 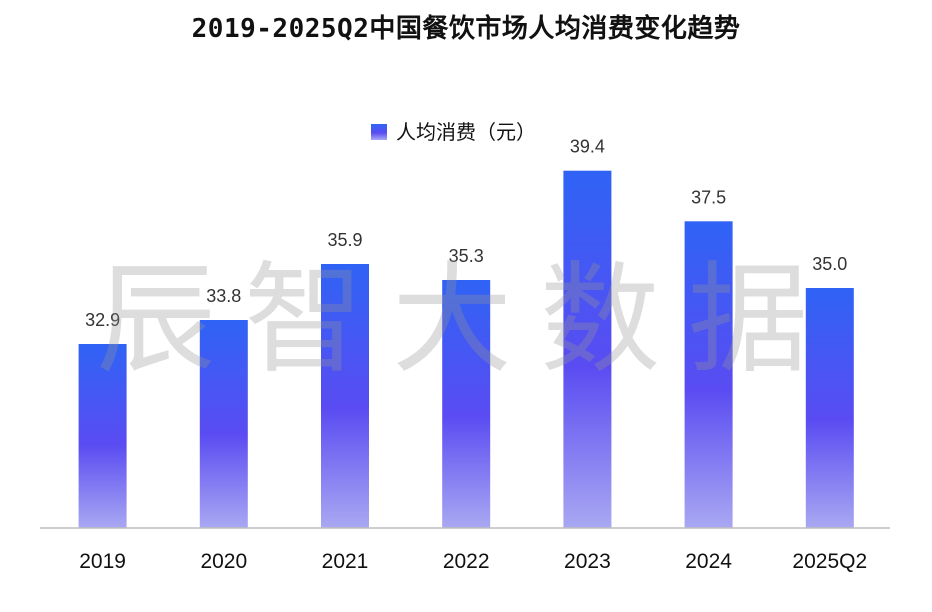 I want to click on bar-2021, so click(x=345, y=396).